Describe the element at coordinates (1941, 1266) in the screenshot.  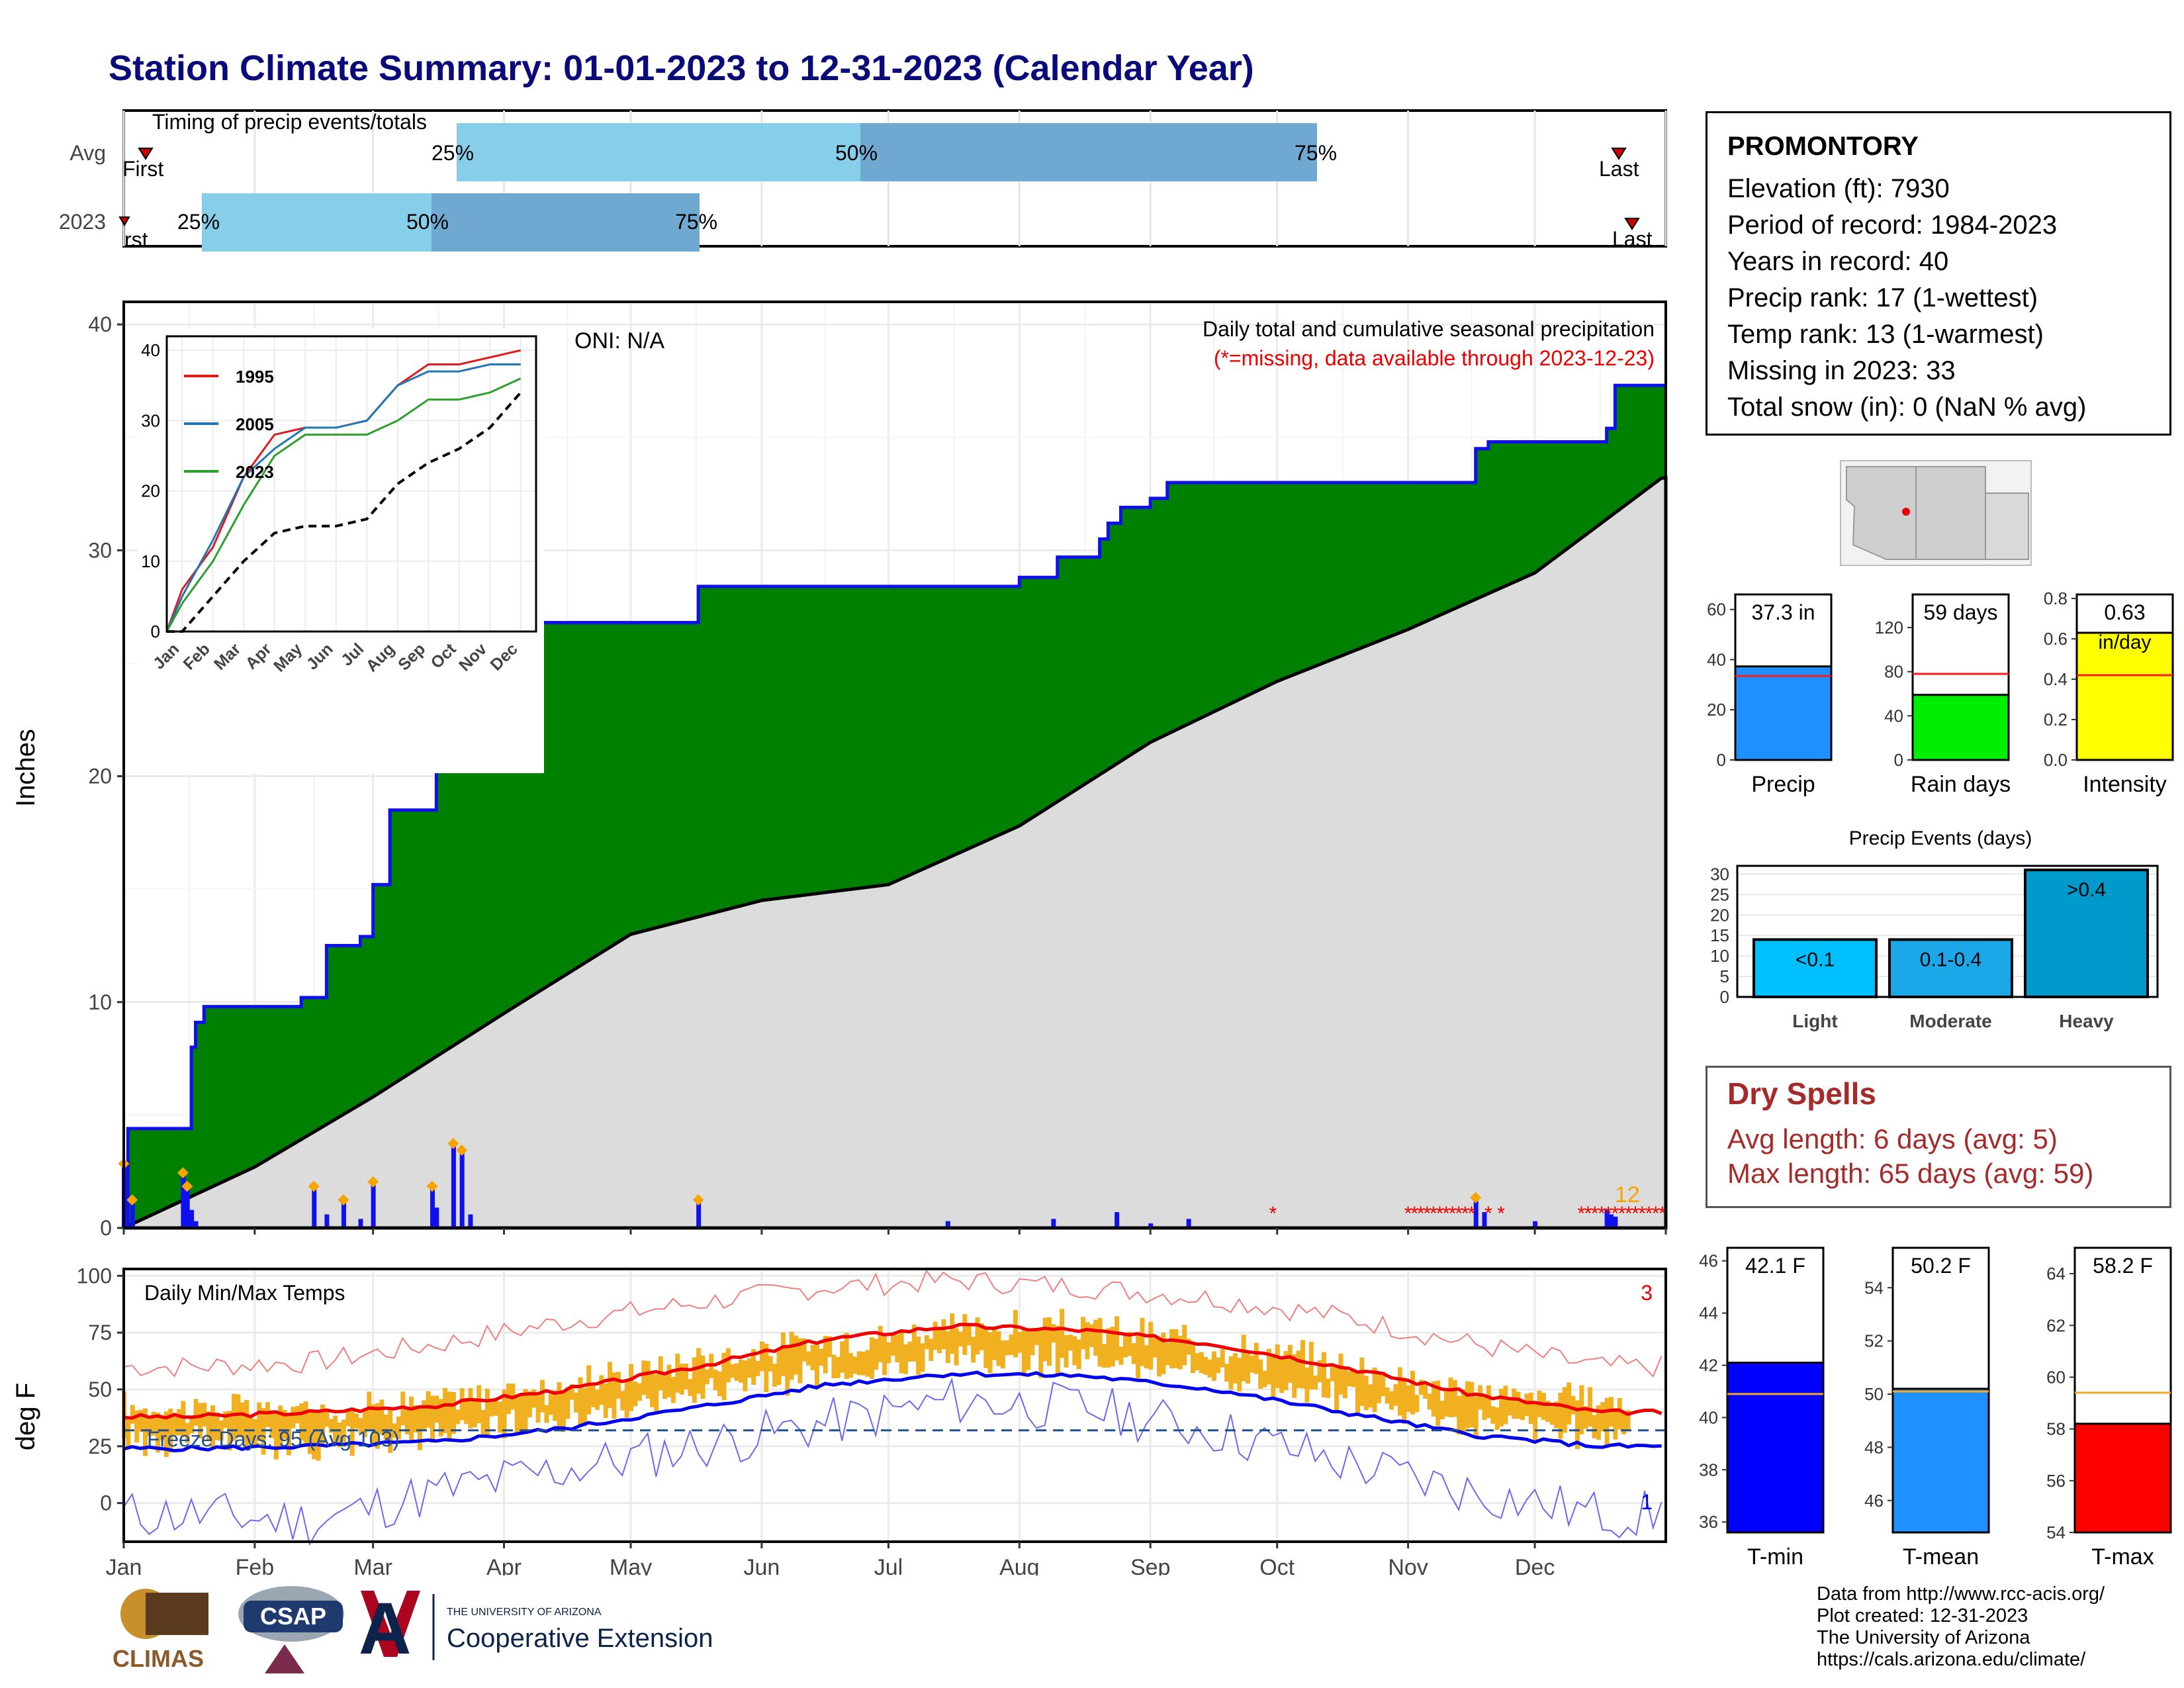
I see `summary-bar-value: 50.2 F` at that location.